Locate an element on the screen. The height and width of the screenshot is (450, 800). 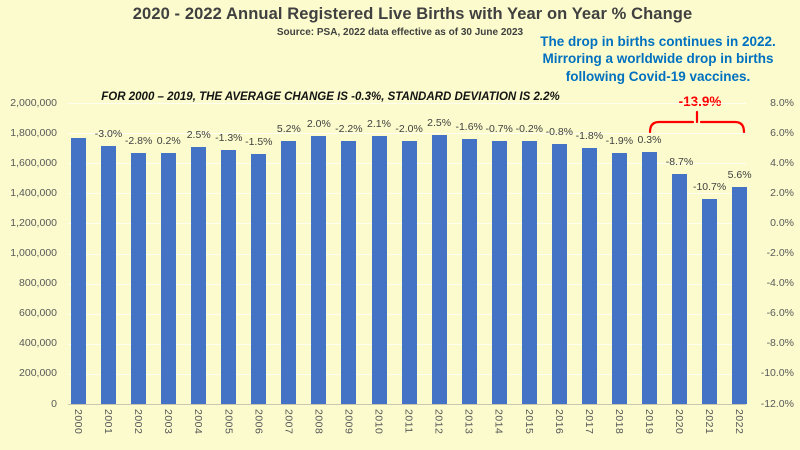
bar-value-label: -1.8% is located at coordinates (589, 136).